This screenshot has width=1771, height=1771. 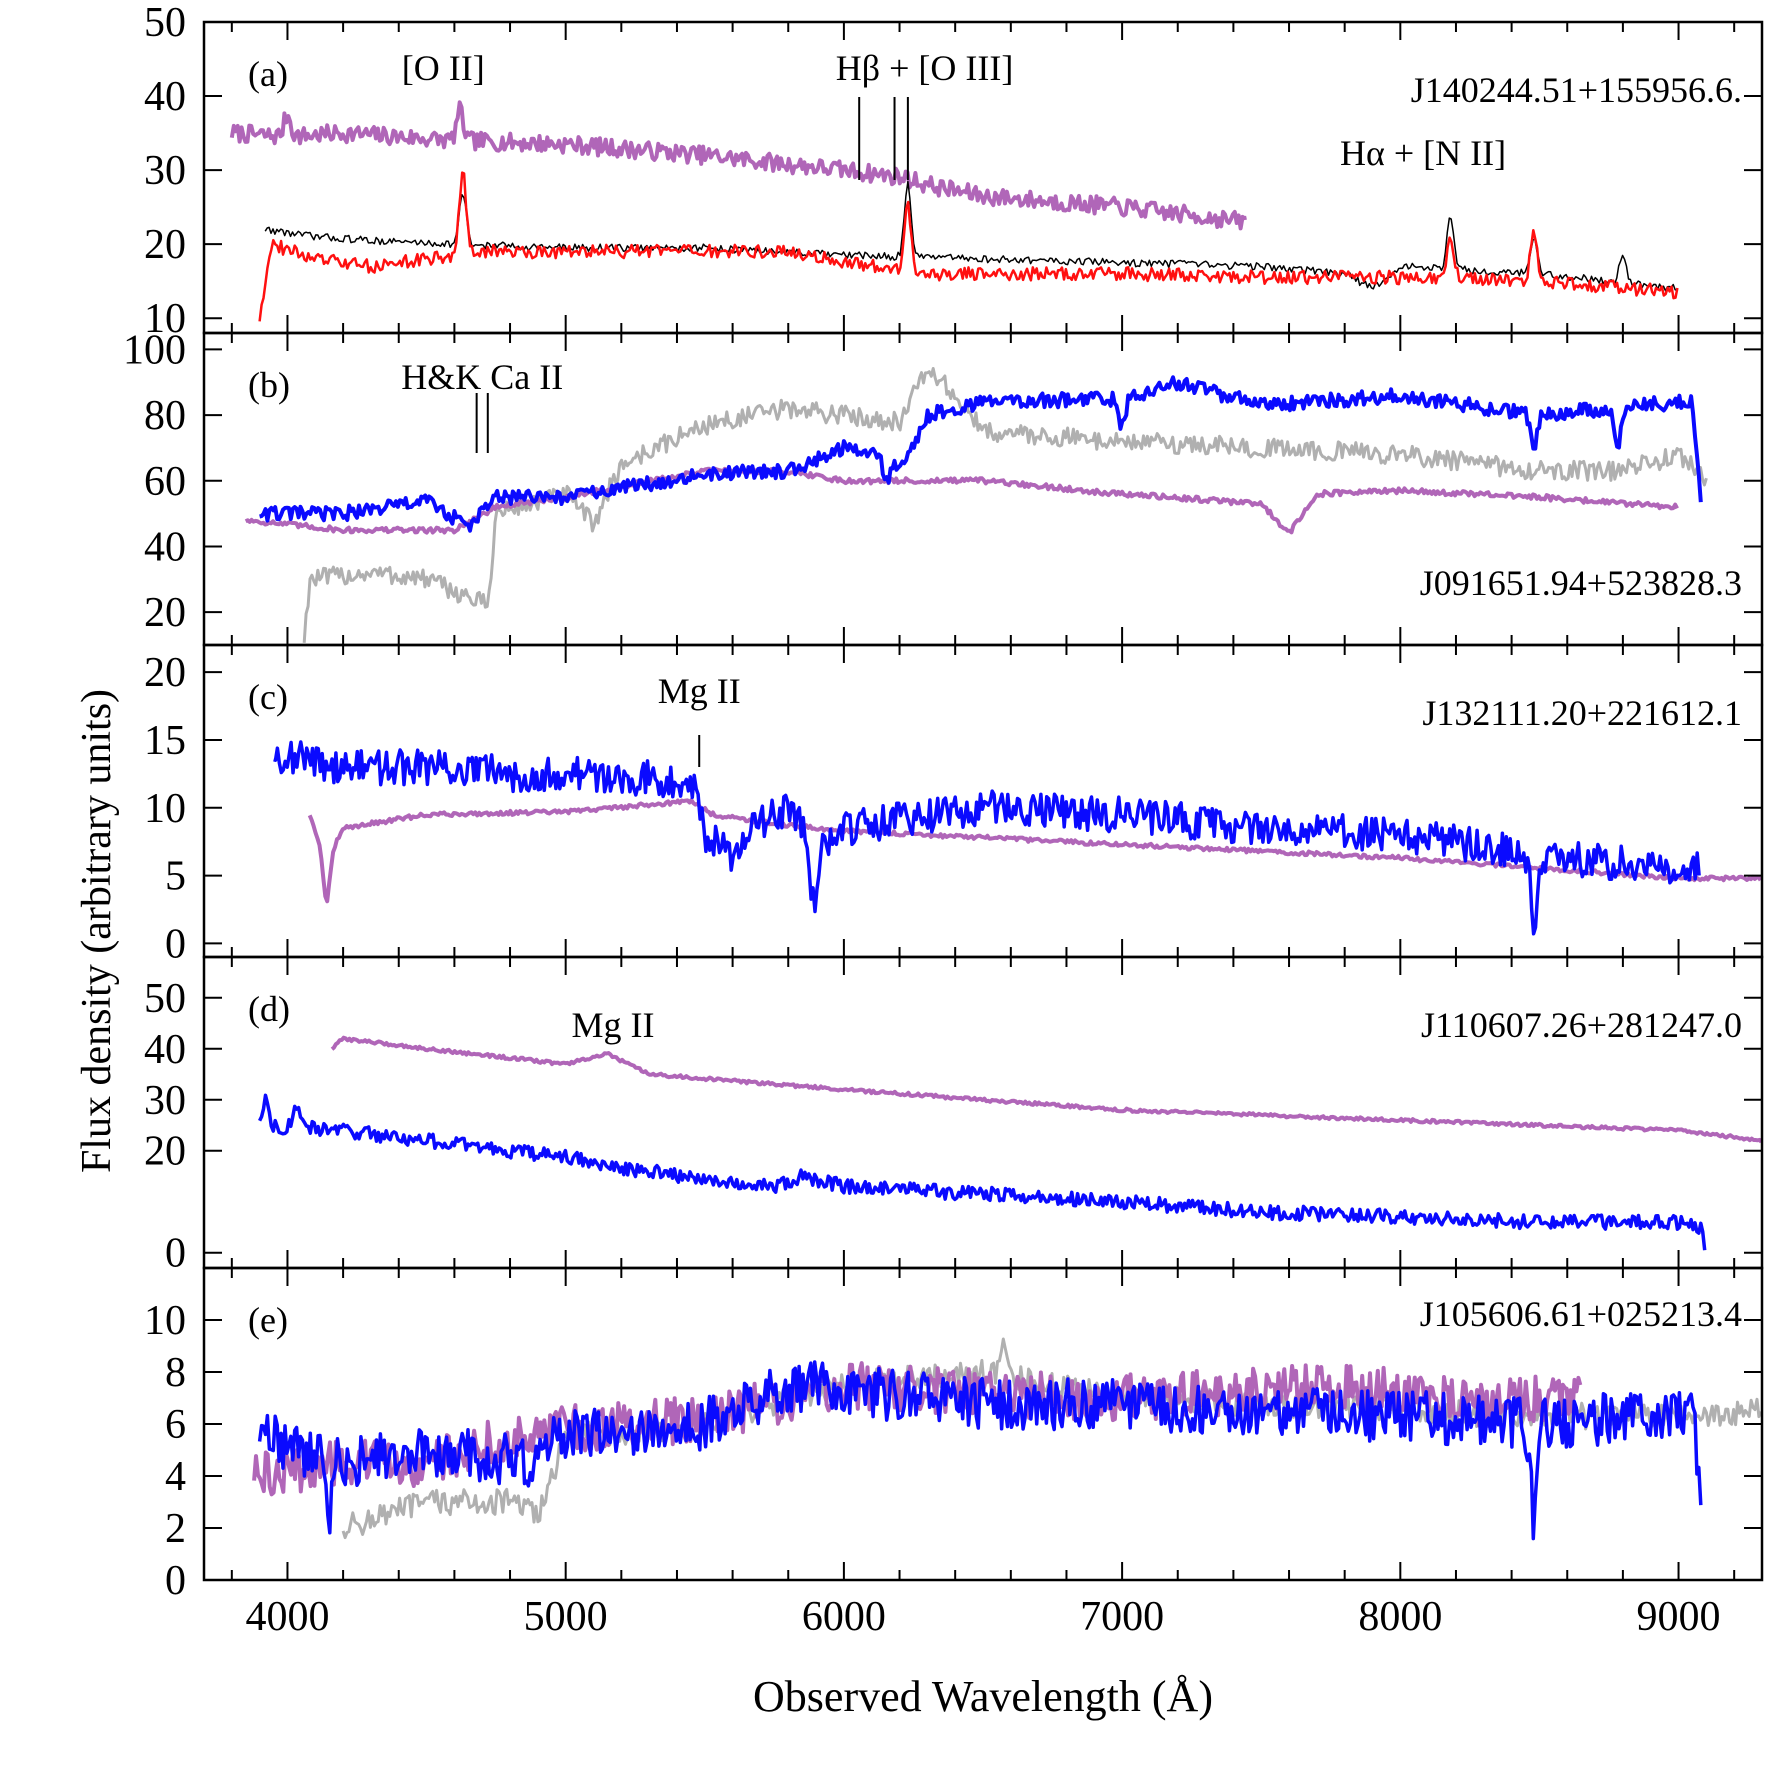 What do you see at coordinates (844, 1617) in the screenshot?
I see `x-tick-label: 6000` at bounding box center [844, 1617].